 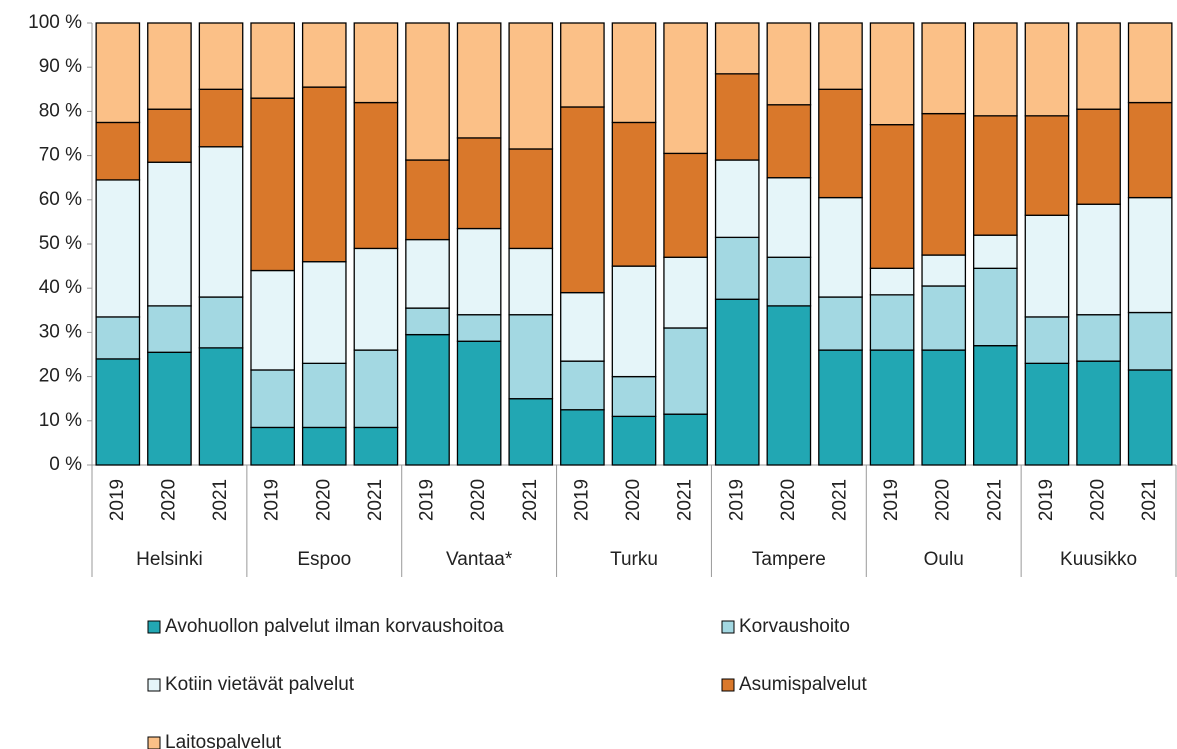 What do you see at coordinates (60, 287) in the screenshot?
I see `y-tick-label: 40 %` at bounding box center [60, 287].